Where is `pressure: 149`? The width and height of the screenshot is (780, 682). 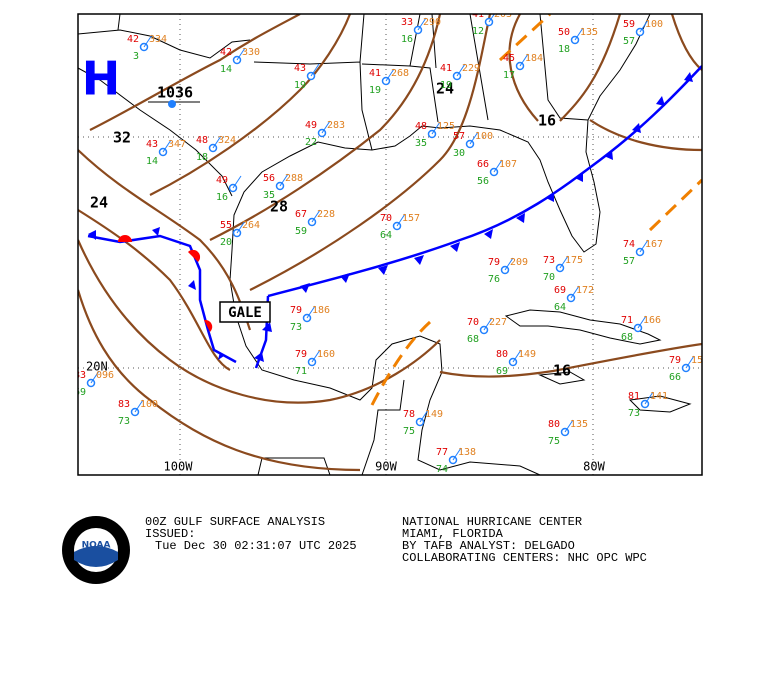 pressure: 149 is located at coordinates (527, 354).